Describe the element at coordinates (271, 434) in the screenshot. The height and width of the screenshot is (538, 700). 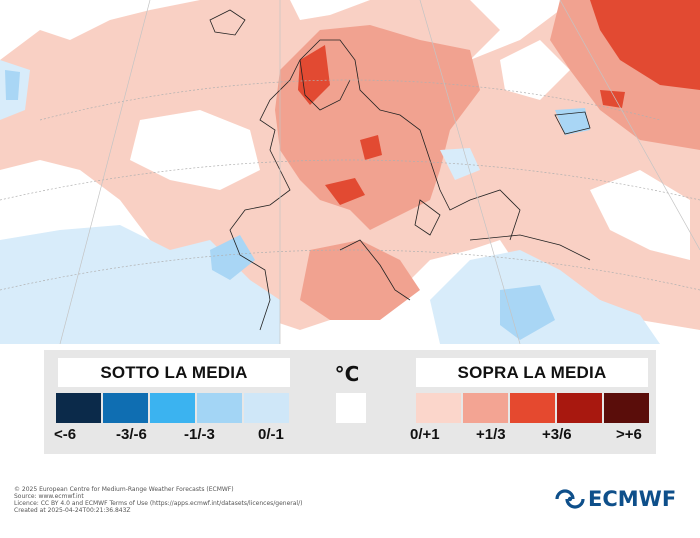
I see `label-below-0-1: 0/-1` at that location.